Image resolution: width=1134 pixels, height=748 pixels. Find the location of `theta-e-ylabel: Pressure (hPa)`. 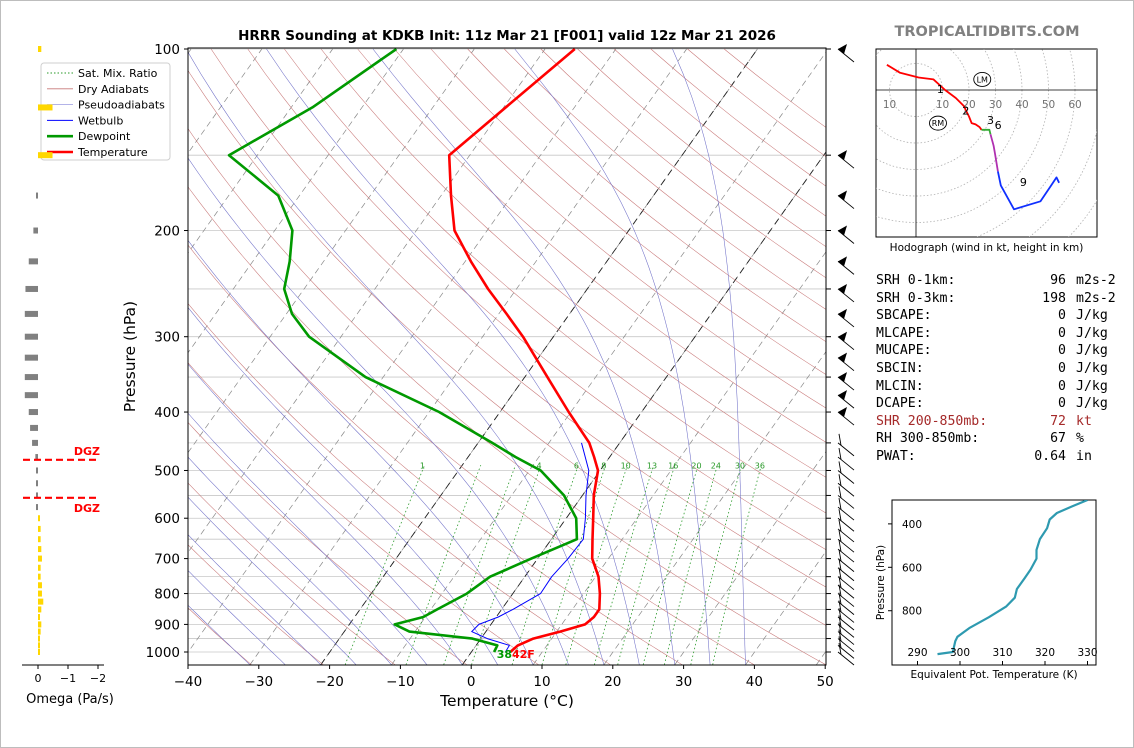

theta-e-ylabel: Pressure (hPa) is located at coordinates (881, 582).